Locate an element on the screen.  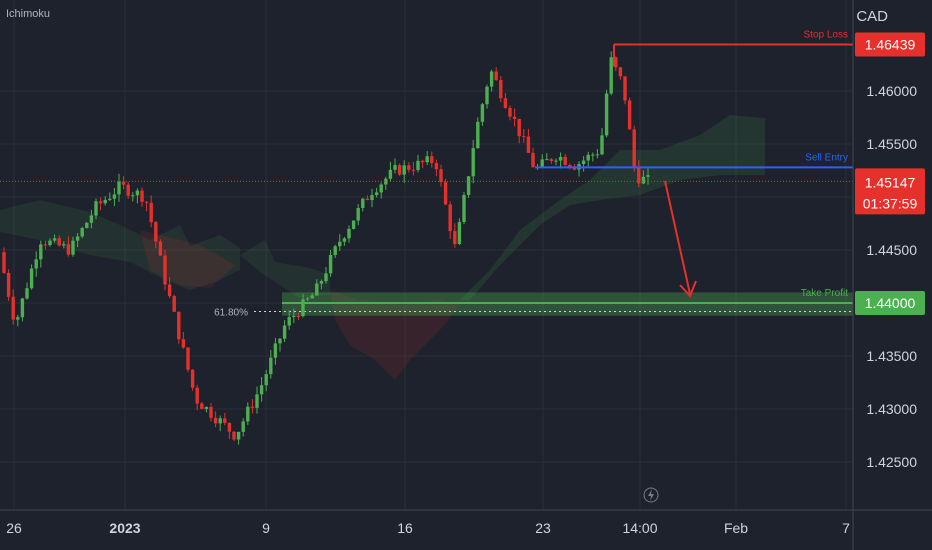
fib-label: 61.80% is located at coordinates (231, 312).